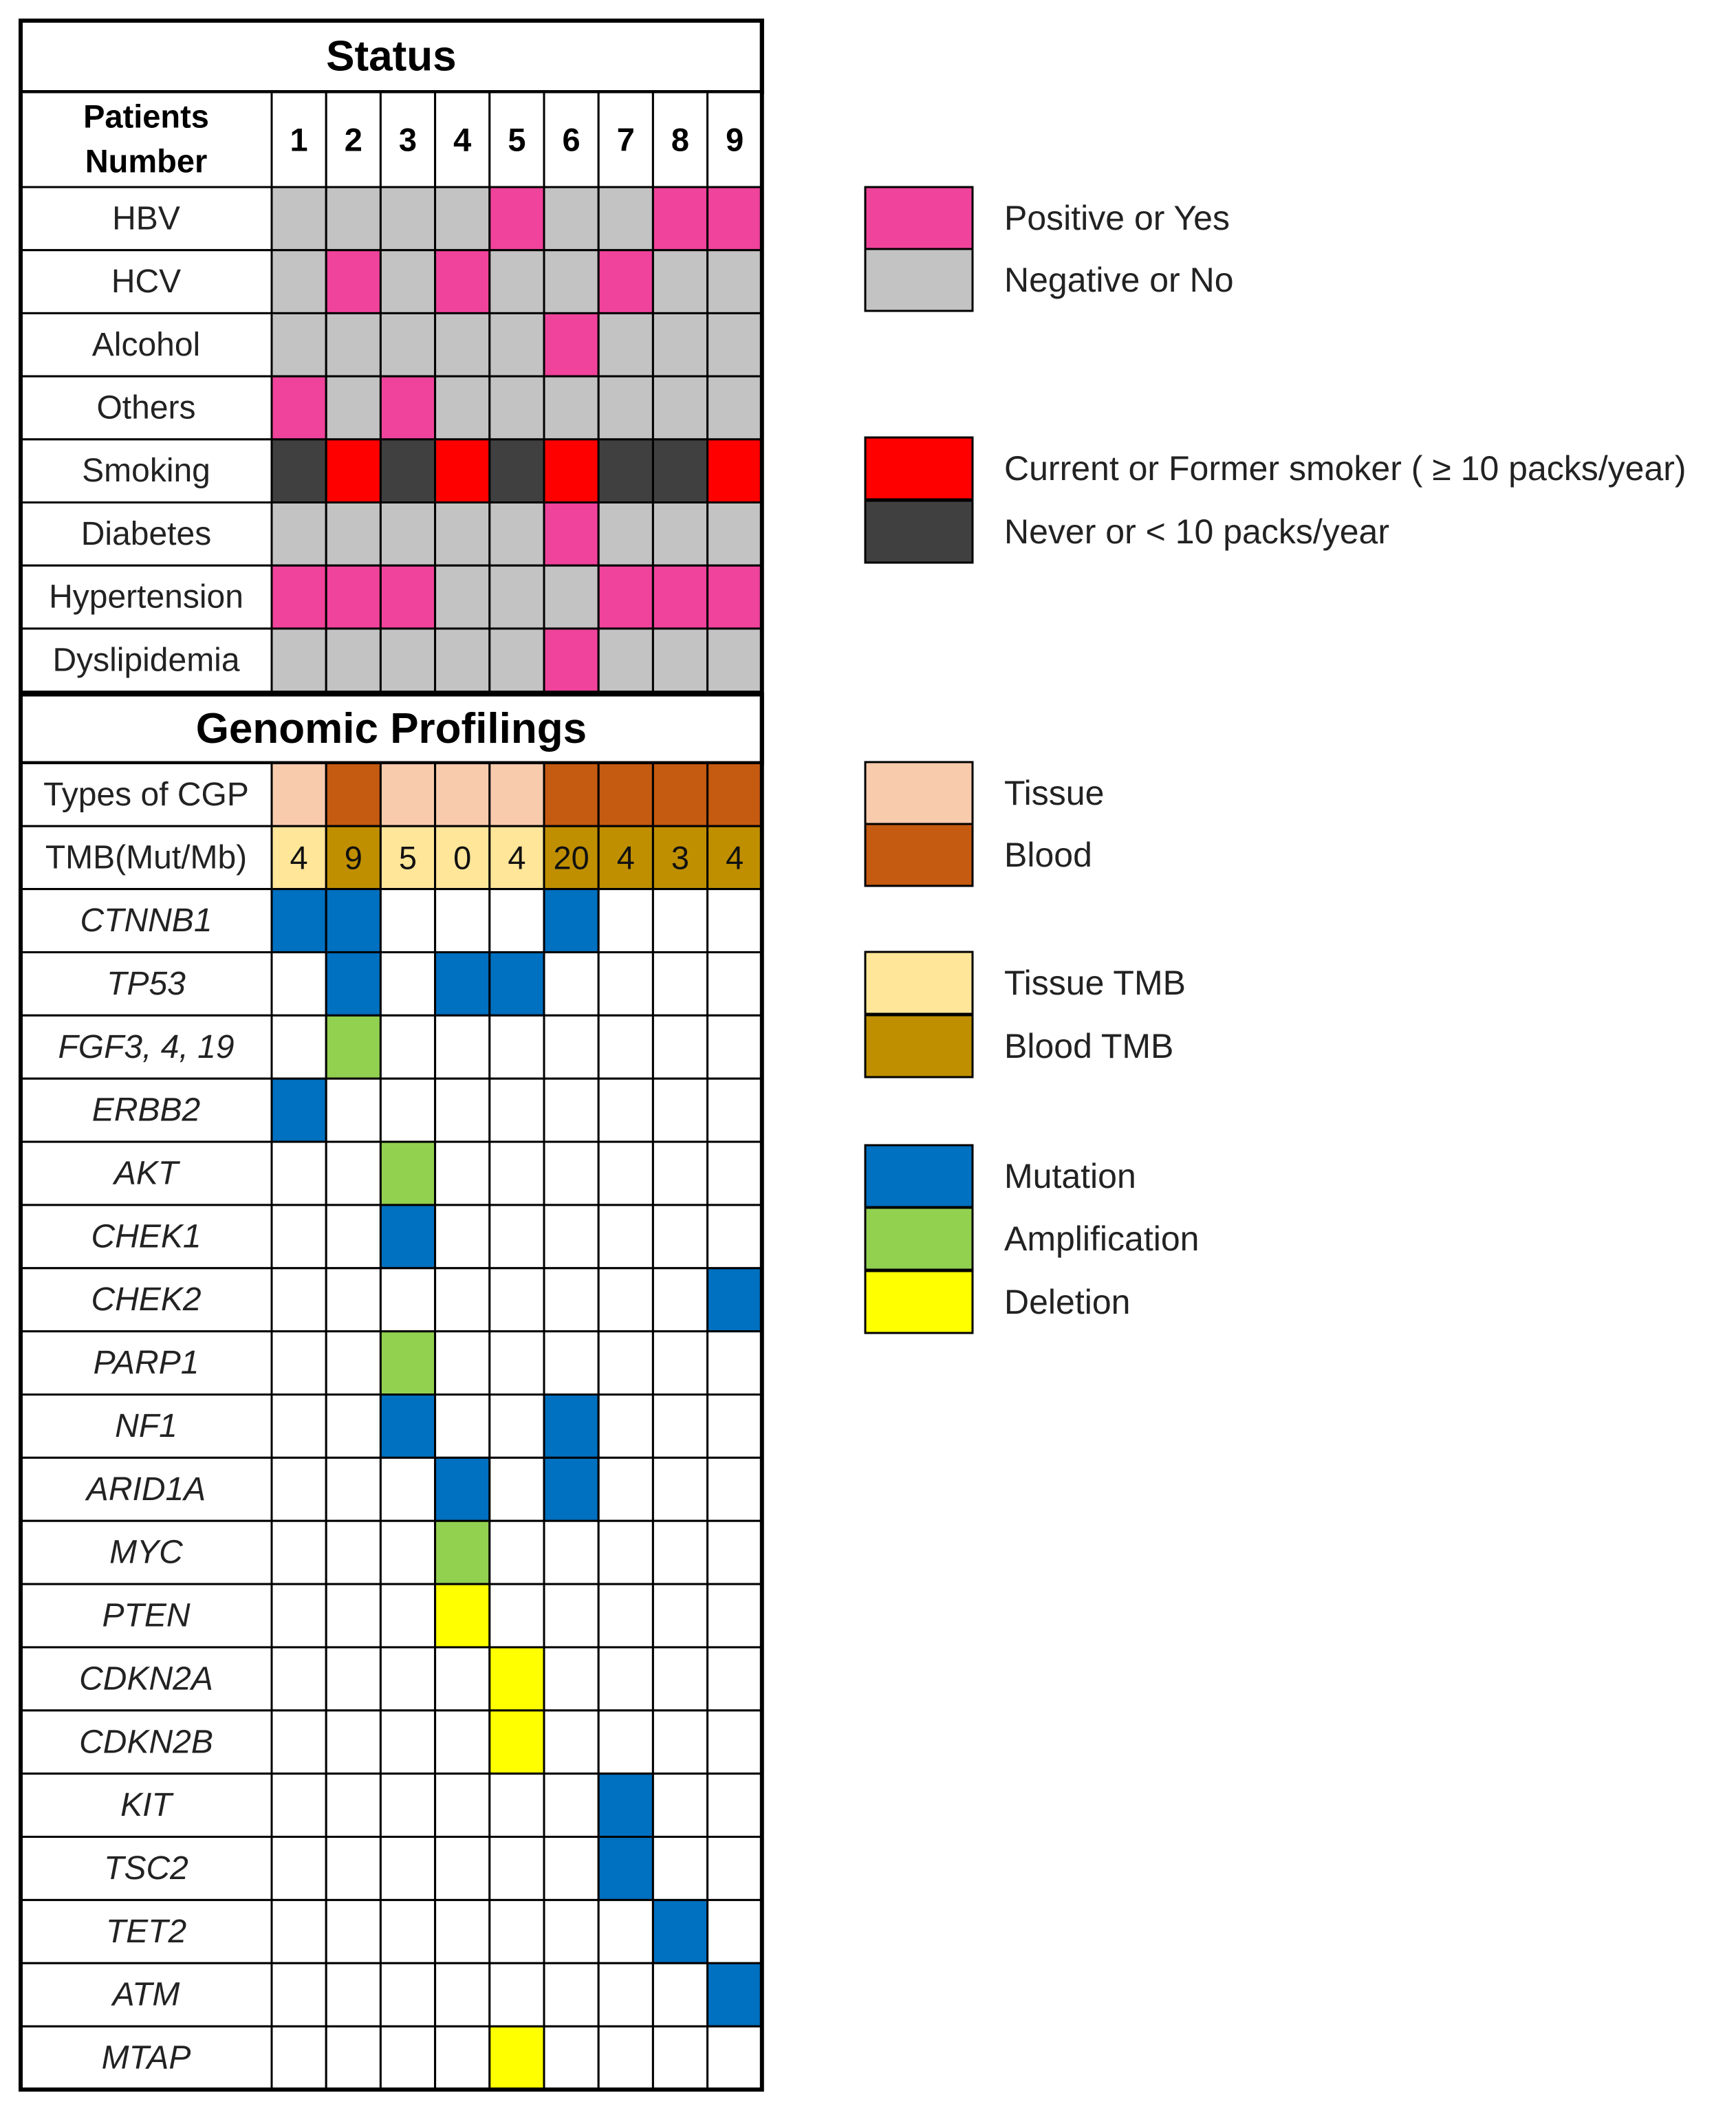 The width and height of the screenshot is (1736, 2104). I want to click on gene-label: CDKN2B, so click(146, 1742).